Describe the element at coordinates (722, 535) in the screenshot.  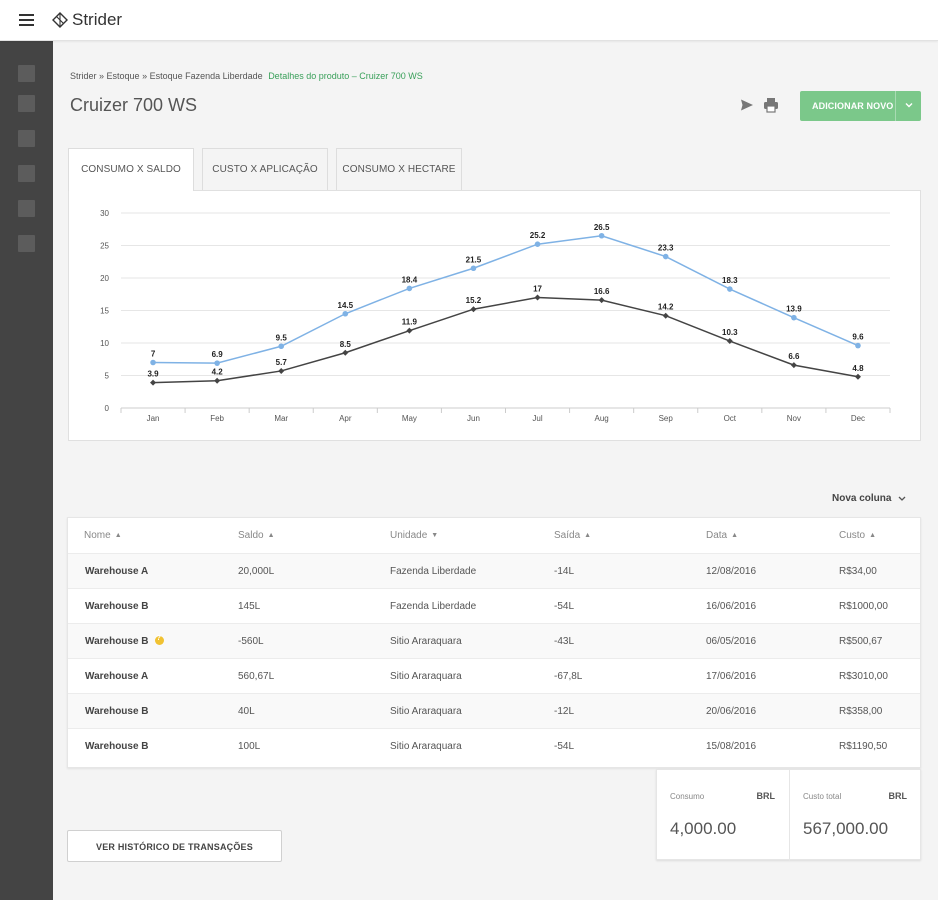
I see `header-data: Data ▲` at that location.